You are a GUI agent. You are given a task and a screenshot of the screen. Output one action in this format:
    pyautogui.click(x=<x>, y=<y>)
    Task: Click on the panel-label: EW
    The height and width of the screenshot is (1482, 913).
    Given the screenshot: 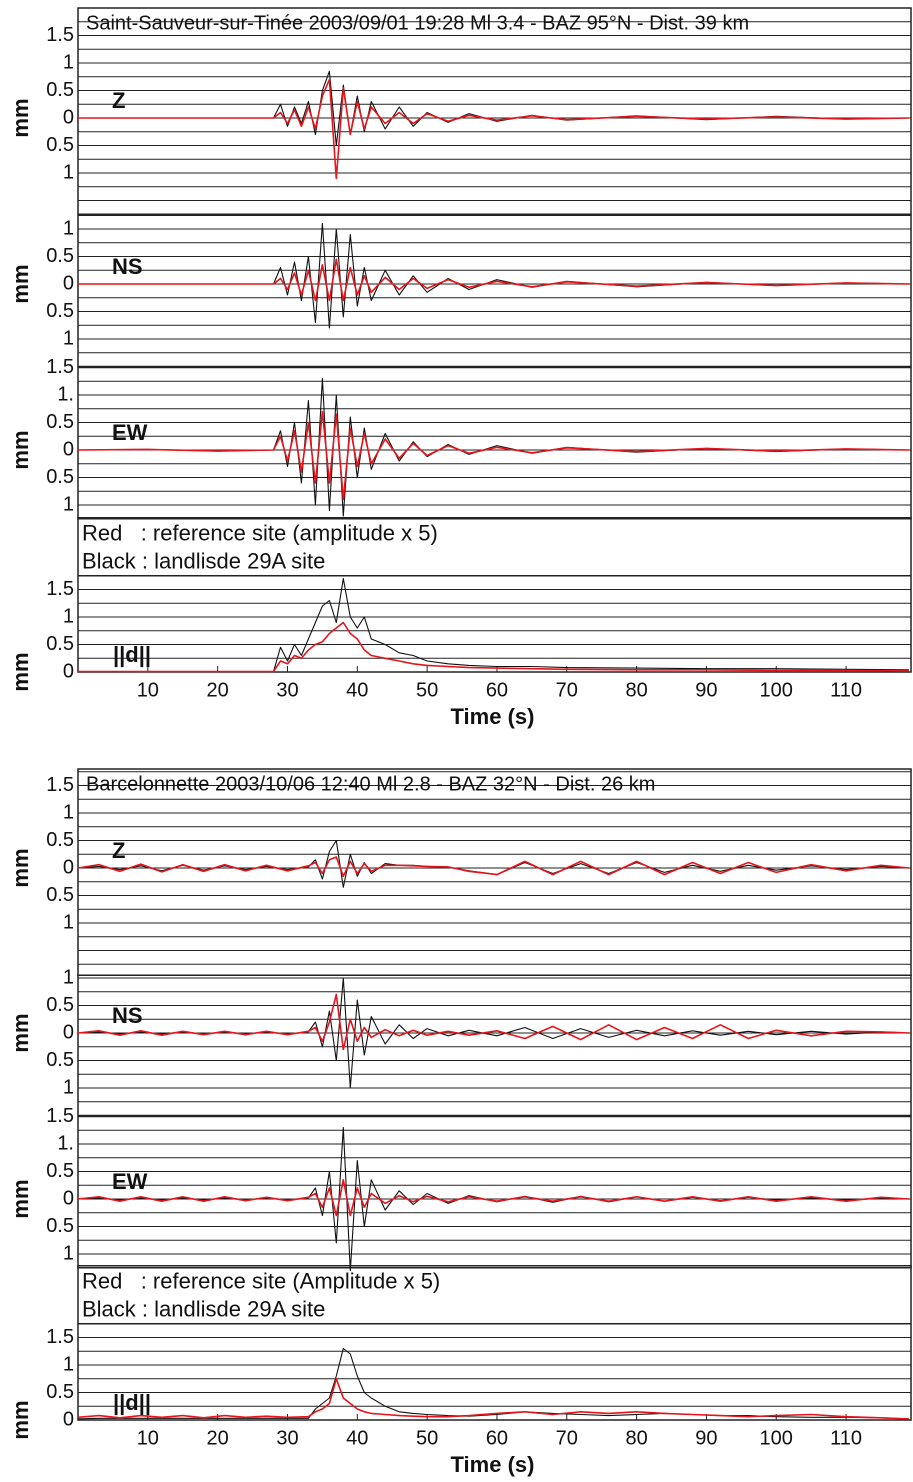 What is the action you would take?
    pyautogui.click(x=130, y=1181)
    